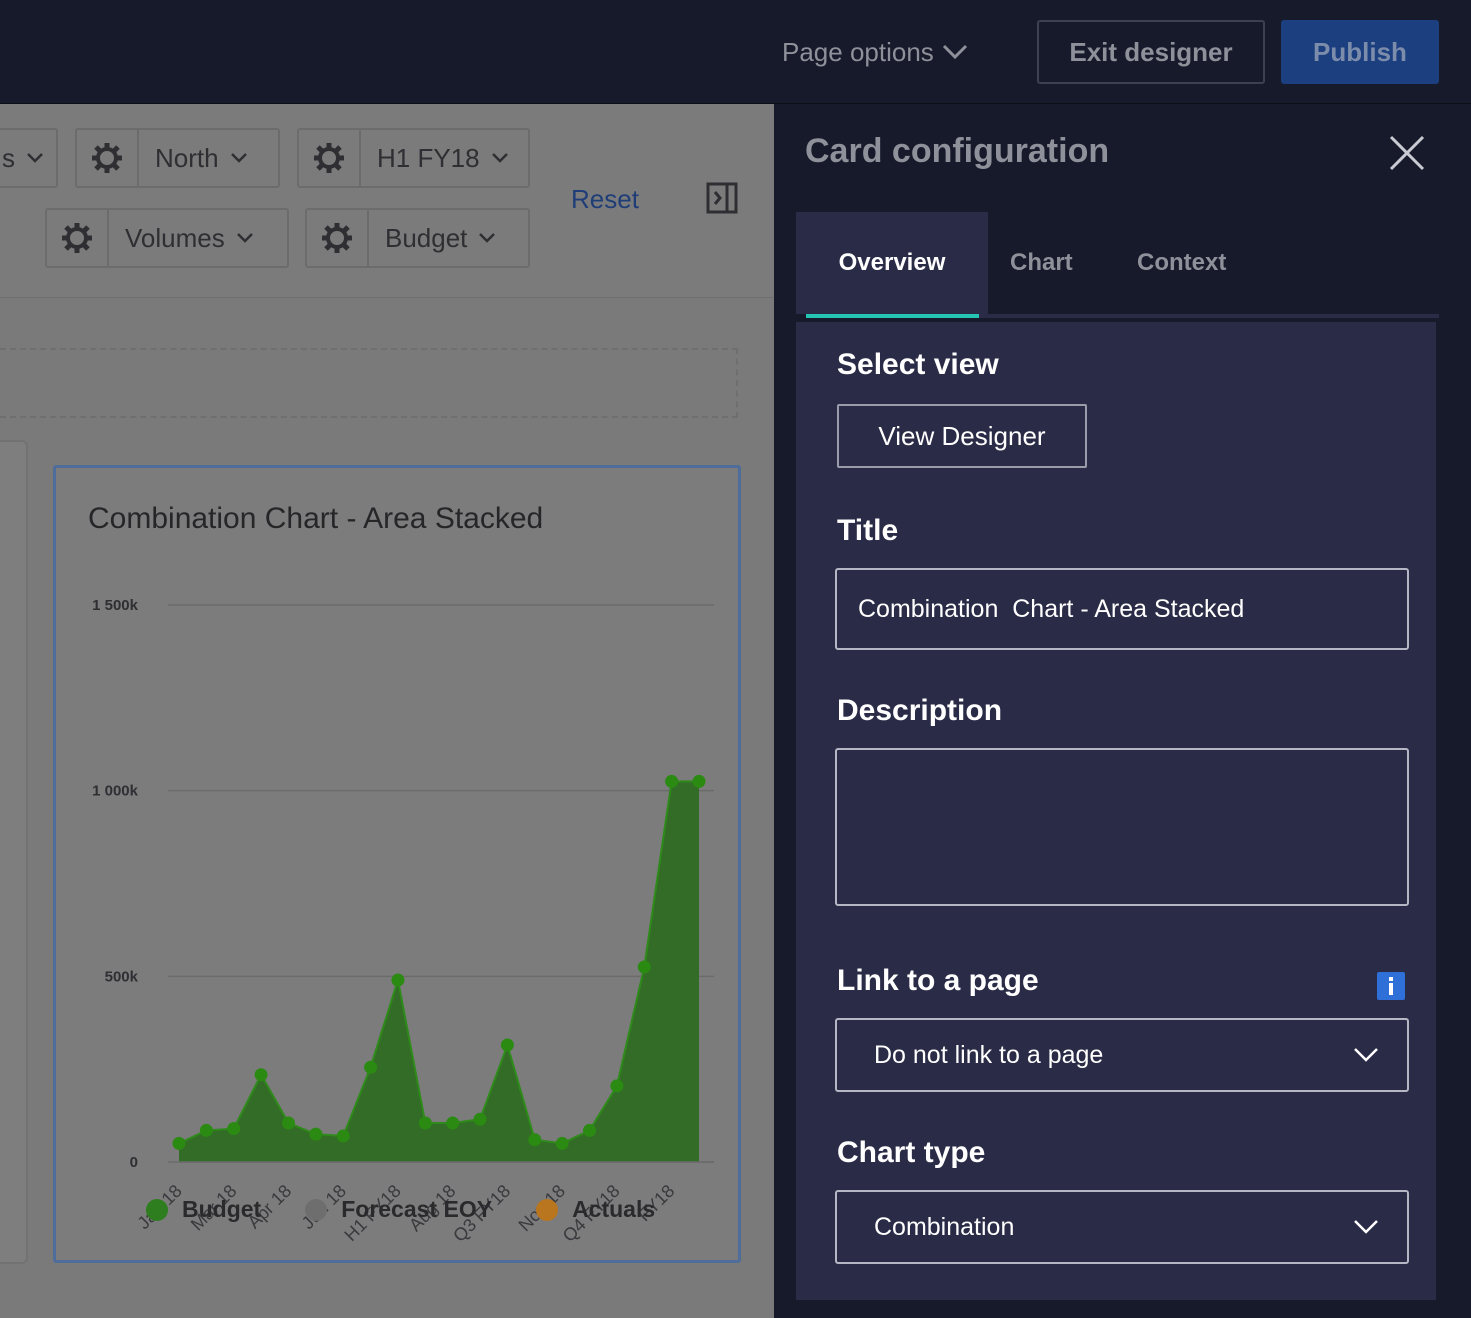 Image resolution: width=1471 pixels, height=1318 pixels. What do you see at coordinates (722, 198) in the screenshot?
I see `collapse-panel-icon` at bounding box center [722, 198].